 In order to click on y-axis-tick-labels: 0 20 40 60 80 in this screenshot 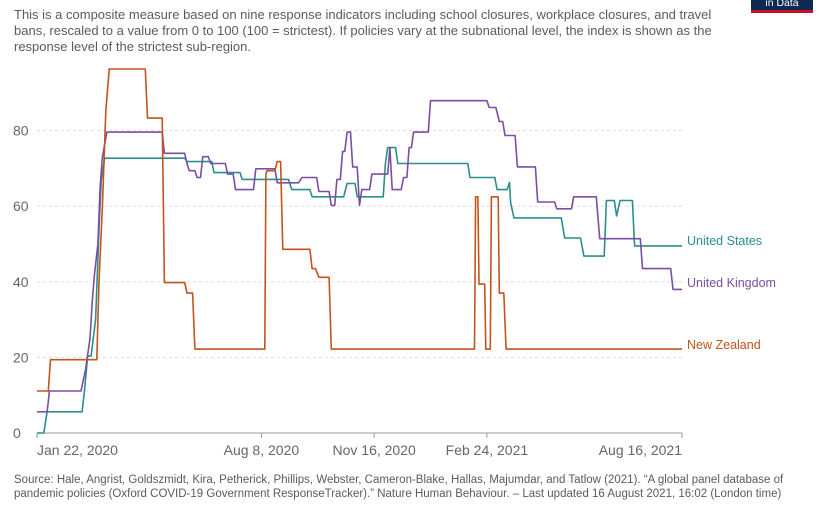, I will do `click(21, 282)`.